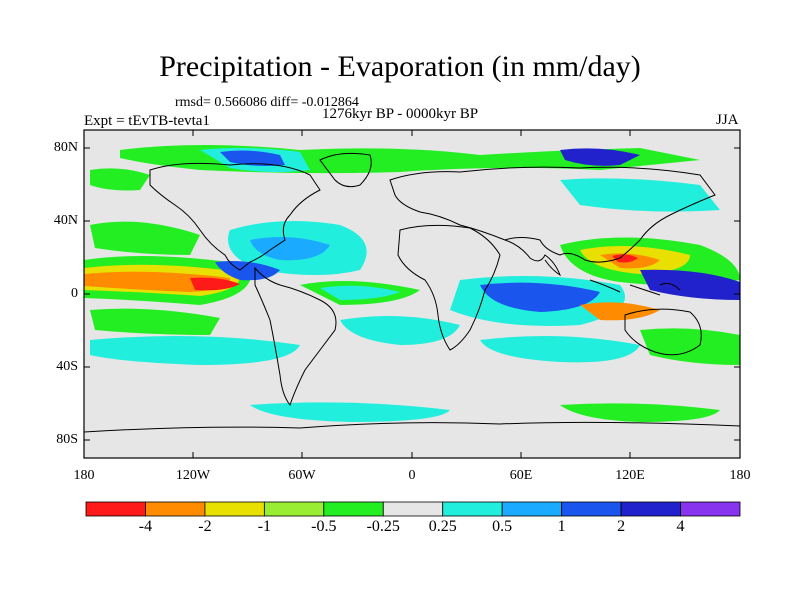 Image resolution: width=800 pixels, height=600 pixels. Describe the element at coordinates (400, 66) in the screenshot. I see `map-title: Precipitation - Evaporation (in mm/day)` at that location.